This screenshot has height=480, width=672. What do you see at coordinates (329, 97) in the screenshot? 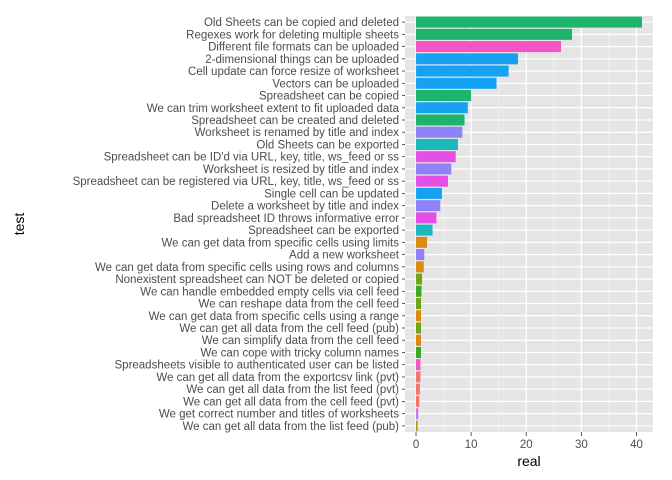
I see `category-label: Spreadsheet can be copied` at bounding box center [329, 97].